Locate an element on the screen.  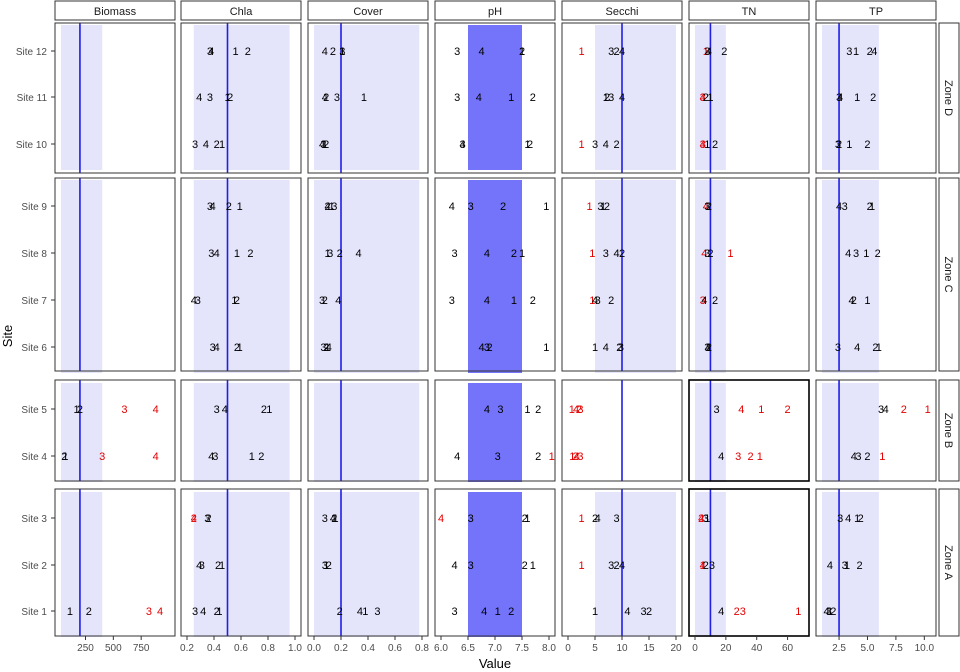
facet-strip-label-zone-a: Zone A is located at coordinates (948, 563).